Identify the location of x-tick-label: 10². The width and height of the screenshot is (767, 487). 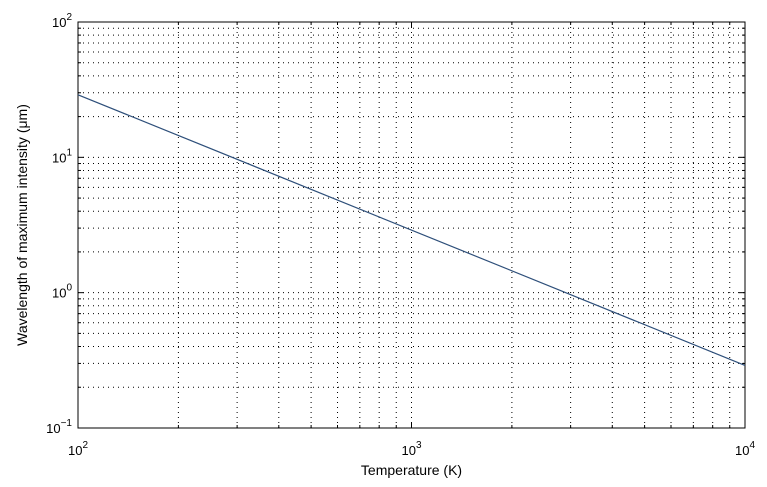
(78, 449).